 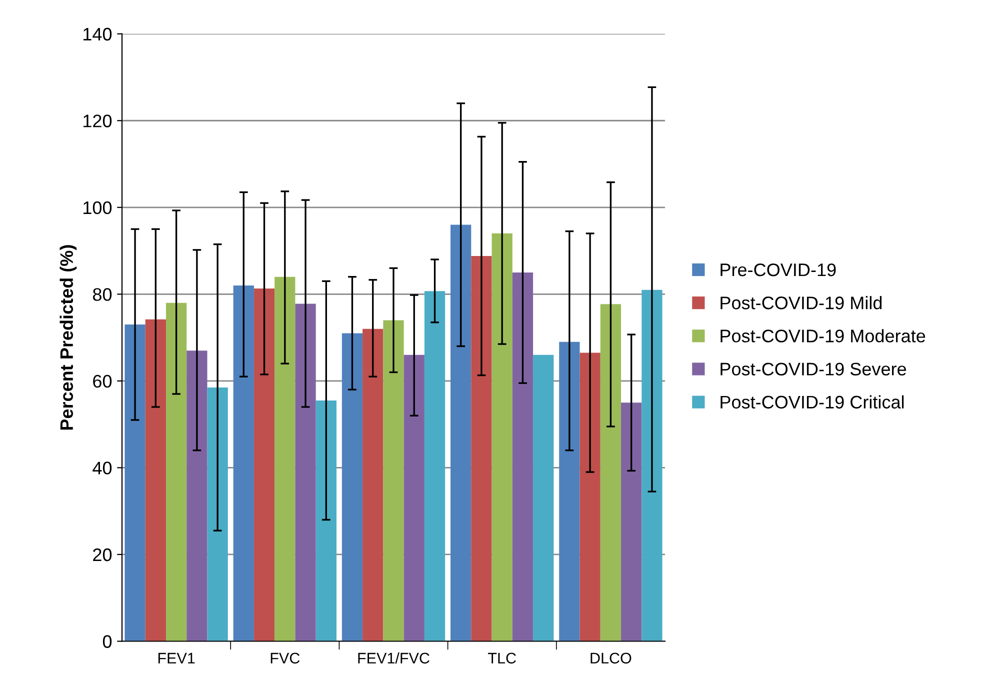 I want to click on y-tick-label: 60, so click(x=102, y=381).